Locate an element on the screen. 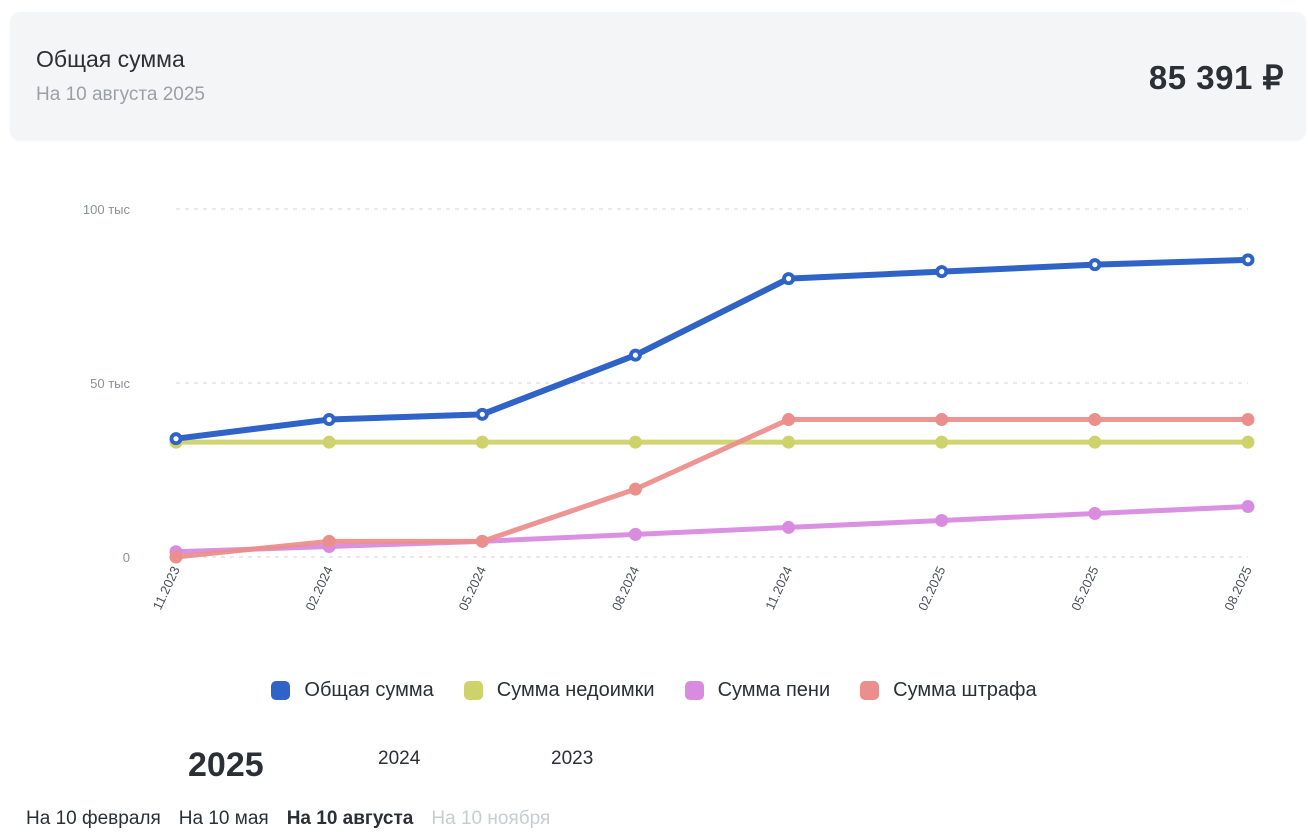 The height and width of the screenshot is (832, 1308). legend-label-arrears: Сумма недоимки is located at coordinates (575, 689).